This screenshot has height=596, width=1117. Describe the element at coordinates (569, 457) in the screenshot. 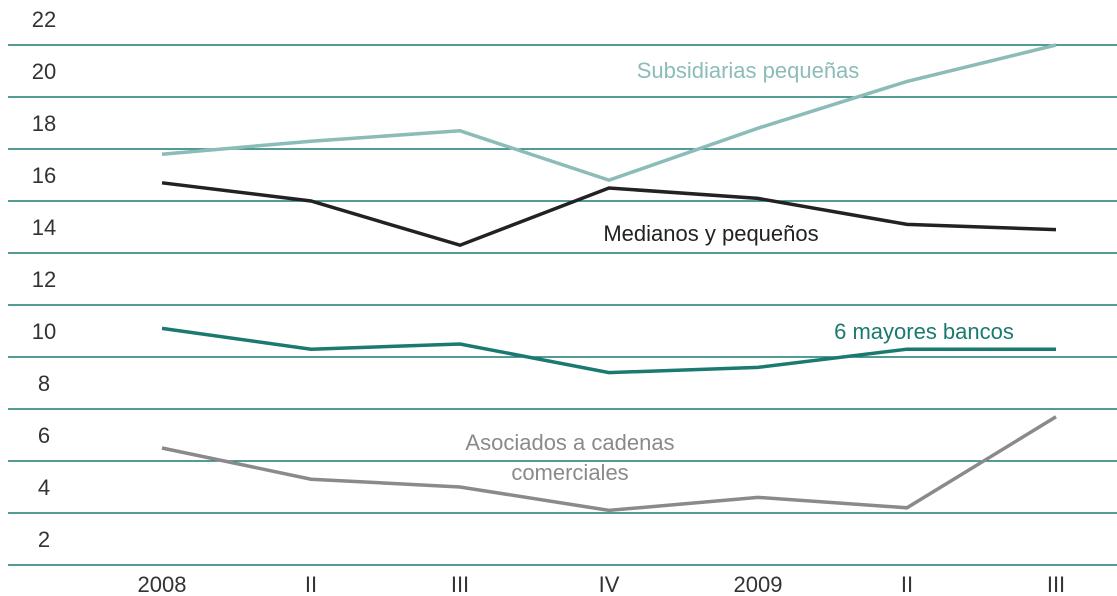

I see `series-label: Asociados a cadenas comerciales` at that location.